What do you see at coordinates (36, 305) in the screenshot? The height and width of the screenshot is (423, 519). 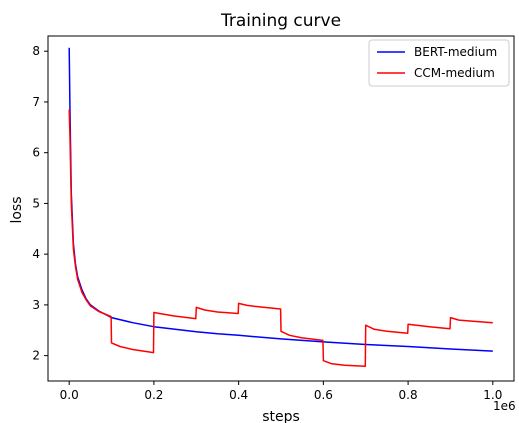 I see `y-tick-label: 3` at bounding box center [36, 305].